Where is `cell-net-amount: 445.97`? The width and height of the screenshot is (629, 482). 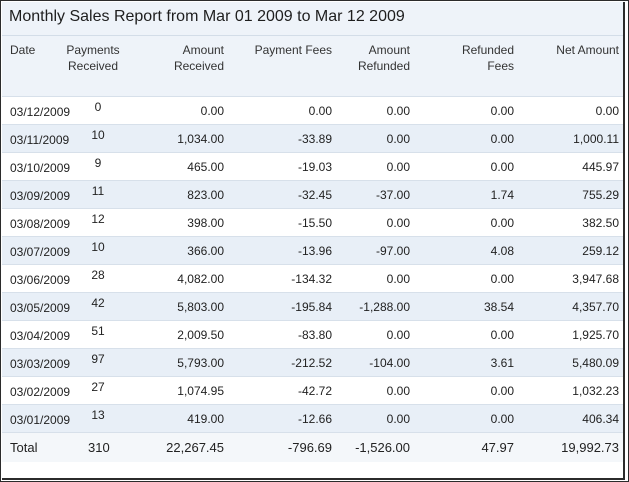 cell-net-amount: 445.97 is located at coordinates (571, 166).